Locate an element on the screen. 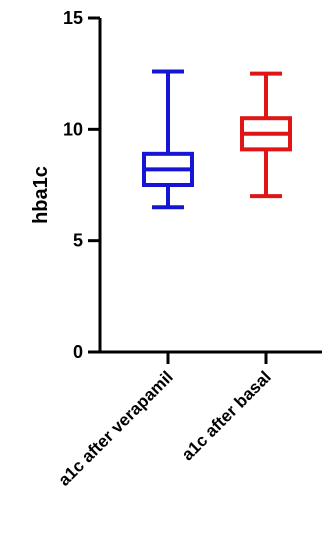  y-tick-label-15: 15 is located at coordinates (73, 18).